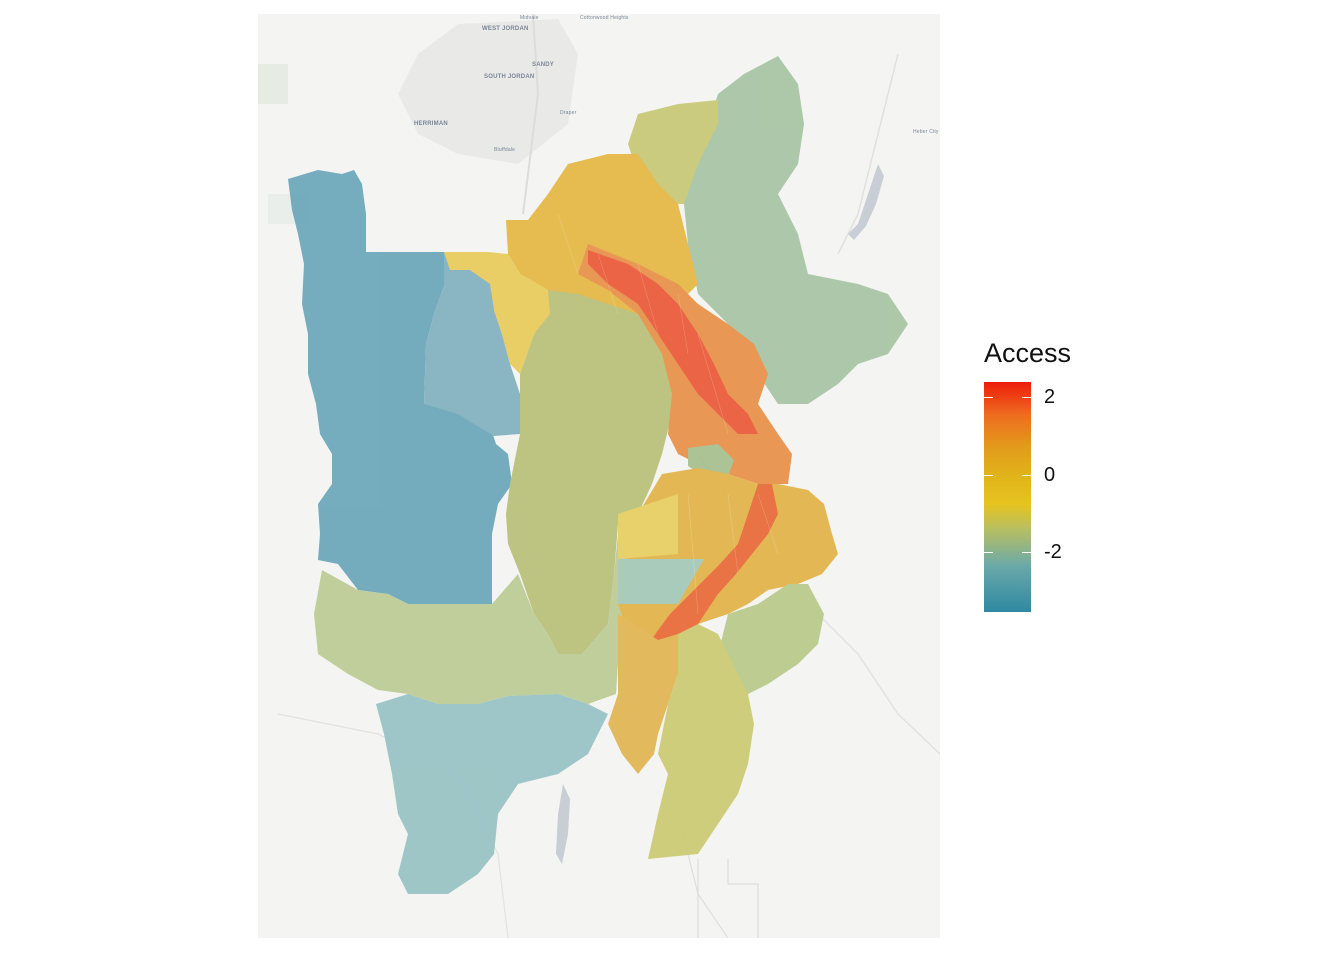 This screenshot has width=1344, height=960. Describe the element at coordinates (926, 132) in the screenshot. I see `place-label-heber-city: Heber City` at that location.